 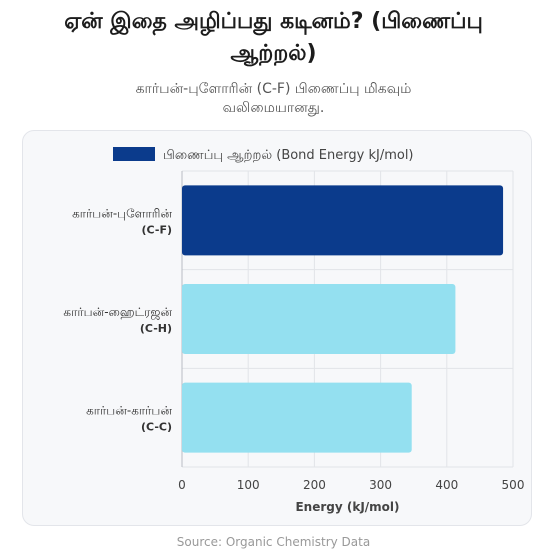 What do you see at coordinates (273, 542) in the screenshot?
I see `source-note: Source: Organic Chemistry Data` at bounding box center [273, 542].